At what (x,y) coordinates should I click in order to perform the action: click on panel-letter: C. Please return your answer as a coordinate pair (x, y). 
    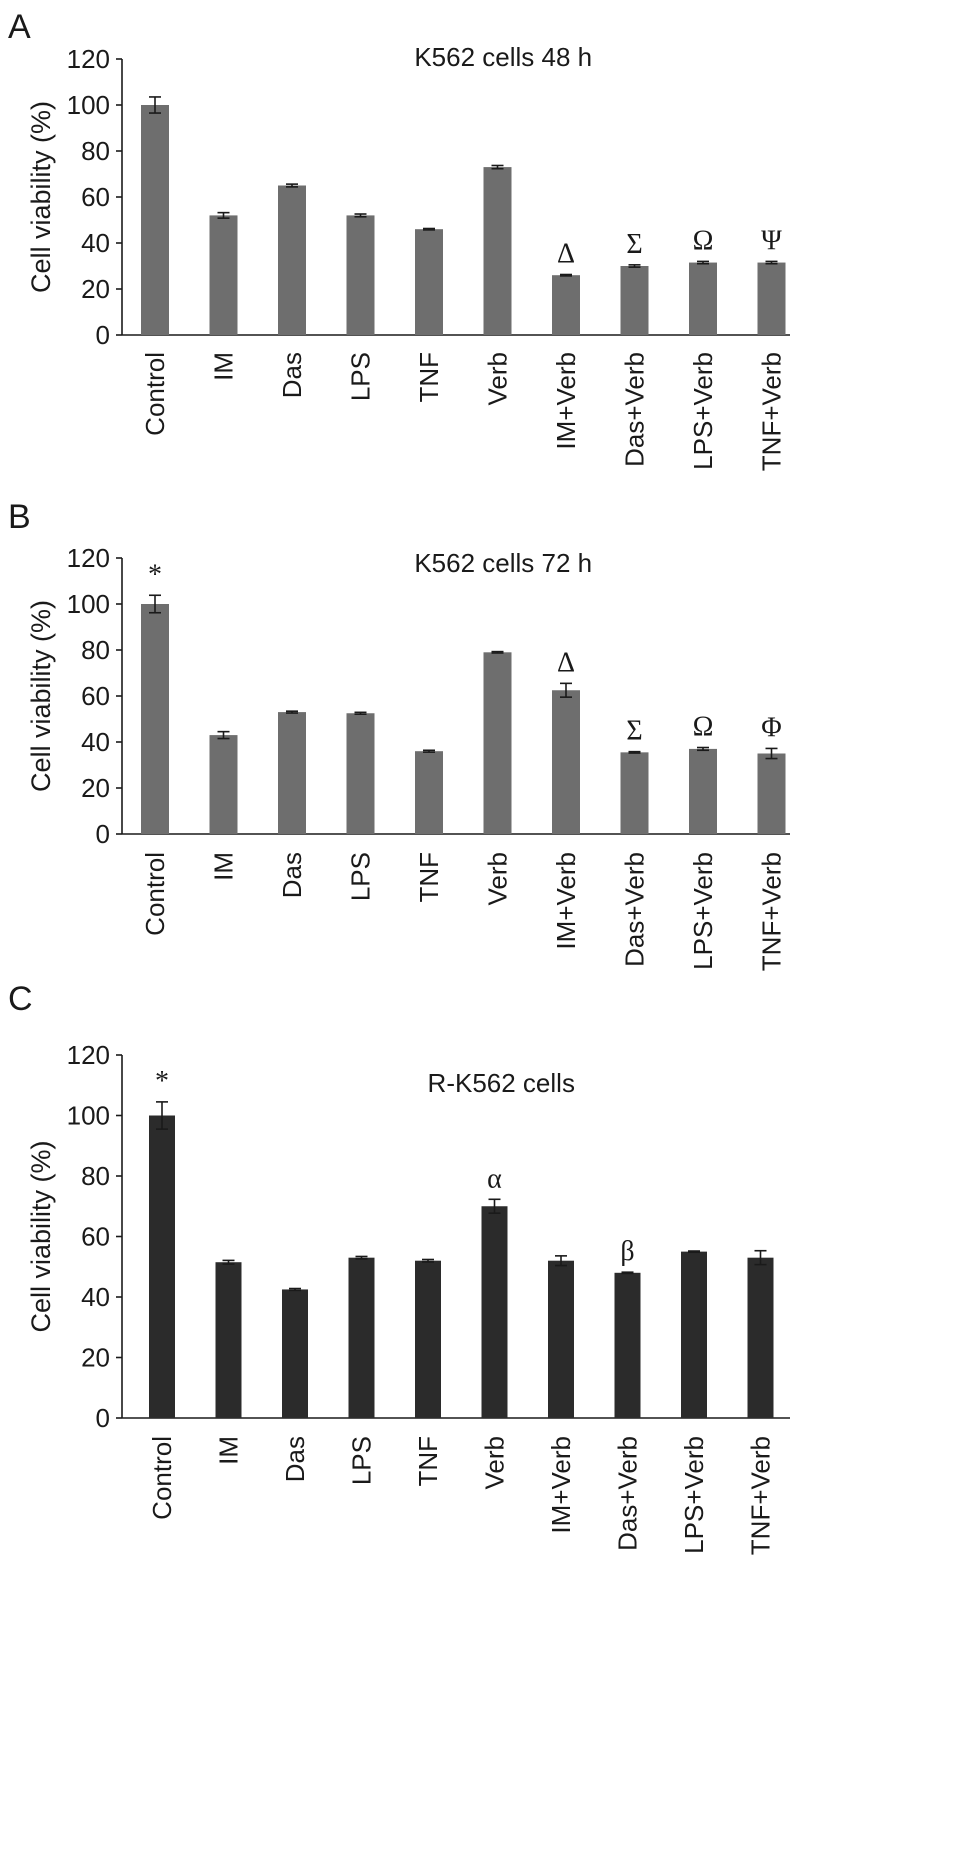
    Looking at the image, I should click on (20, 999).